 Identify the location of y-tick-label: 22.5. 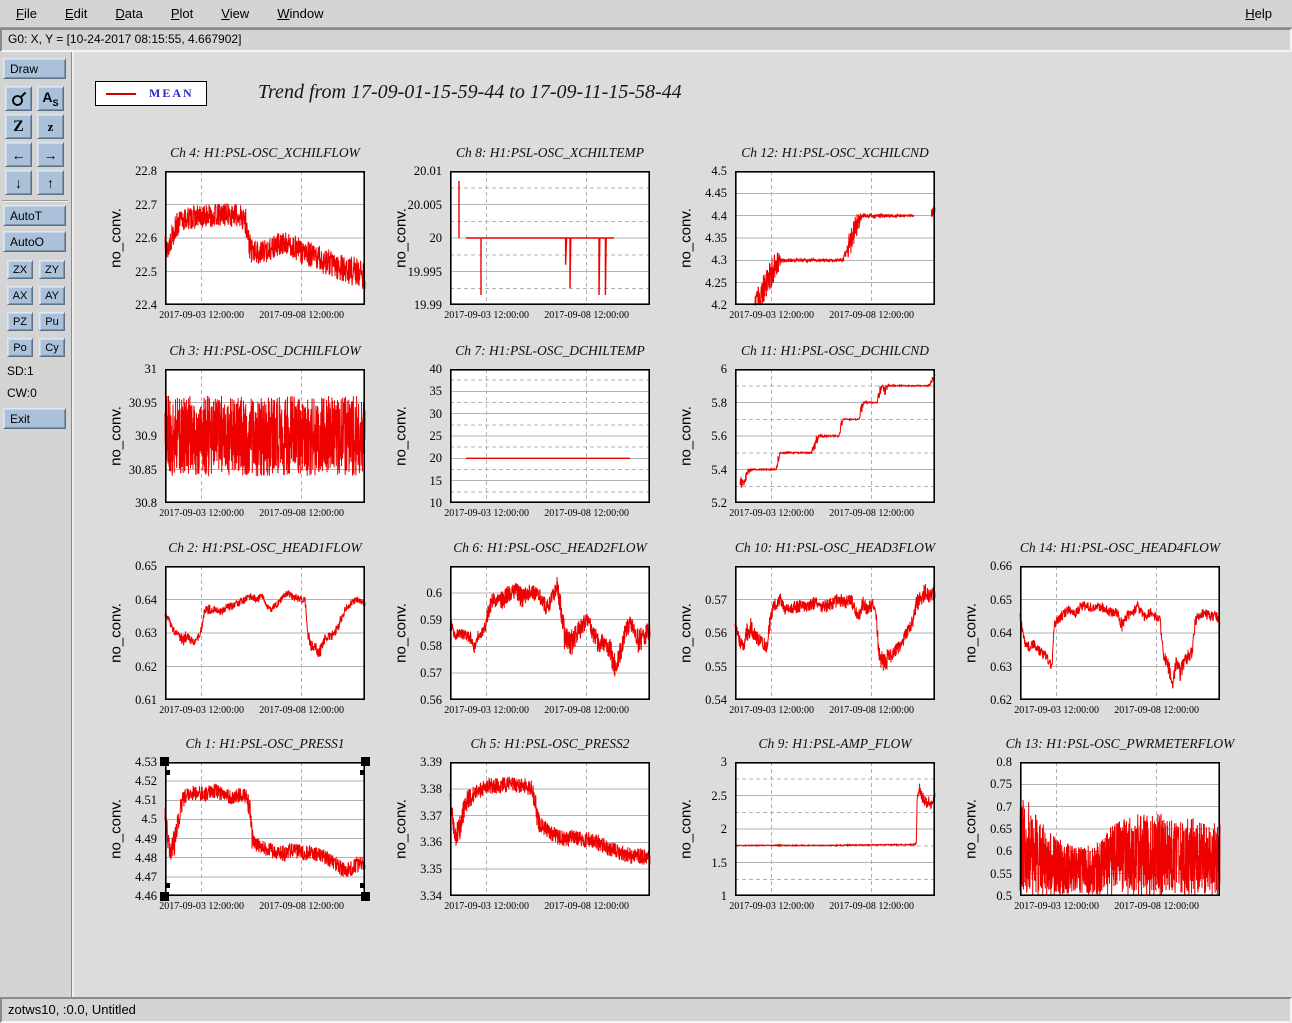
(146, 271).